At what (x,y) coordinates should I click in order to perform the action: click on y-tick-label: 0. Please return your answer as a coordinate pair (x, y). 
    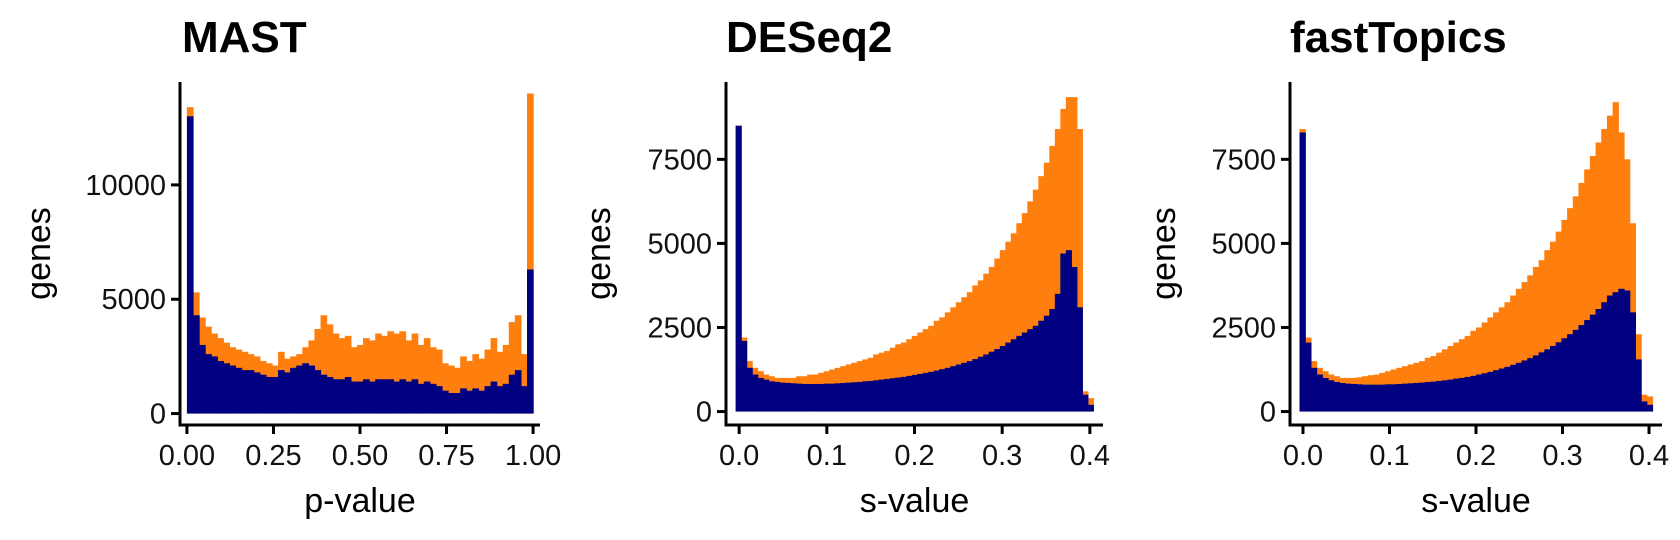
    Looking at the image, I should click on (704, 413).